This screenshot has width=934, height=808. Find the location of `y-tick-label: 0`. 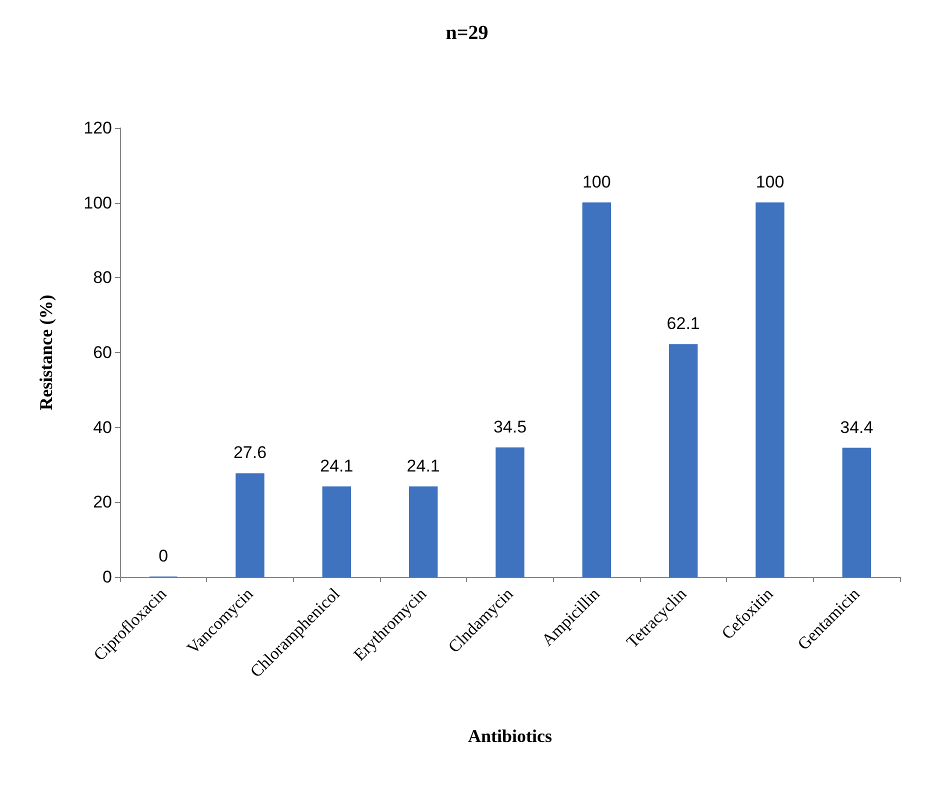

y-tick-label: 0 is located at coordinates (107, 577).